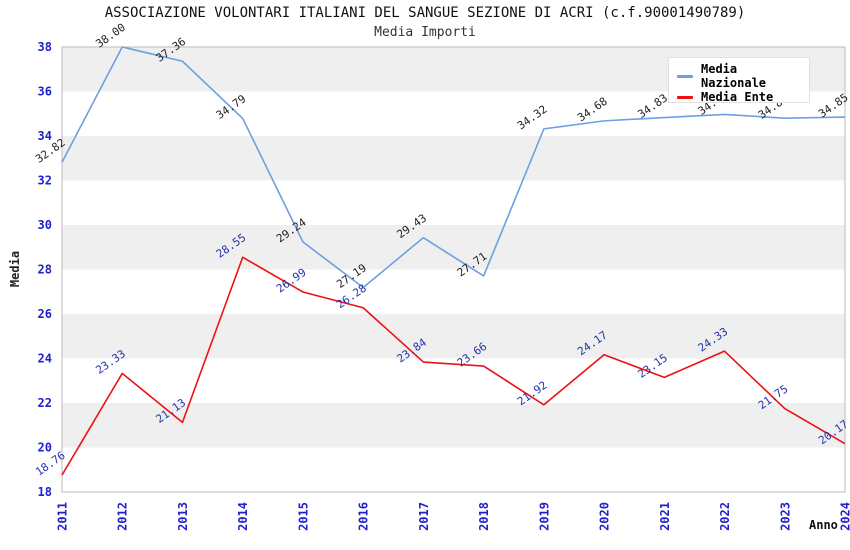 The image size is (850, 550). Describe the element at coordinates (303, 516) in the screenshot. I see `x-tick-label: 2015` at that location.